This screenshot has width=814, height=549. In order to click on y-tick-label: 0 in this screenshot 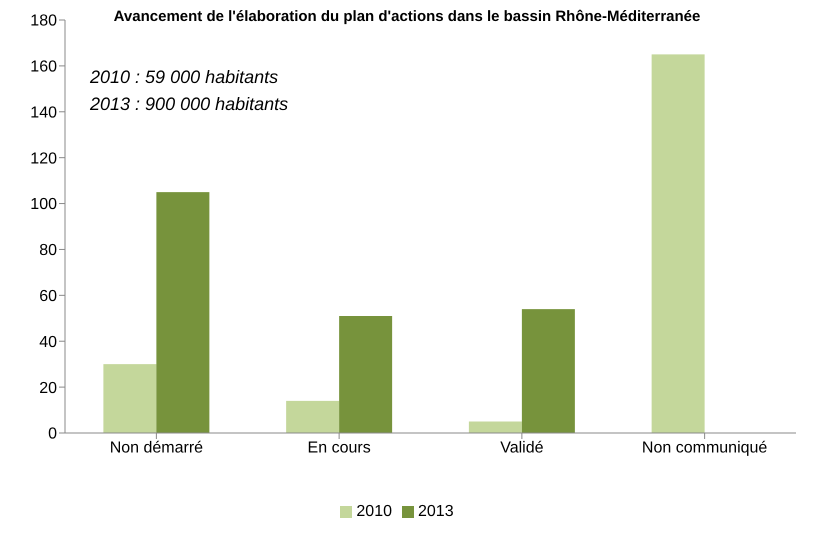, I will do `click(53, 434)`.